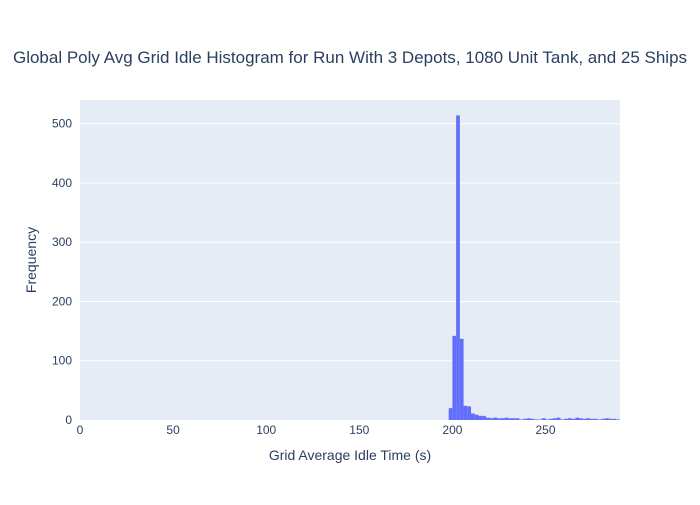 The image size is (700, 505). Describe the element at coordinates (452, 430) in the screenshot. I see `x-tick-label: 200` at that location.